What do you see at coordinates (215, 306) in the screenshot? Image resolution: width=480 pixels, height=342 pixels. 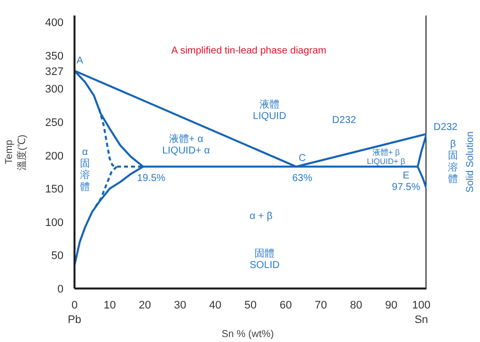 I see `x-tick-label: 40` at bounding box center [215, 306].